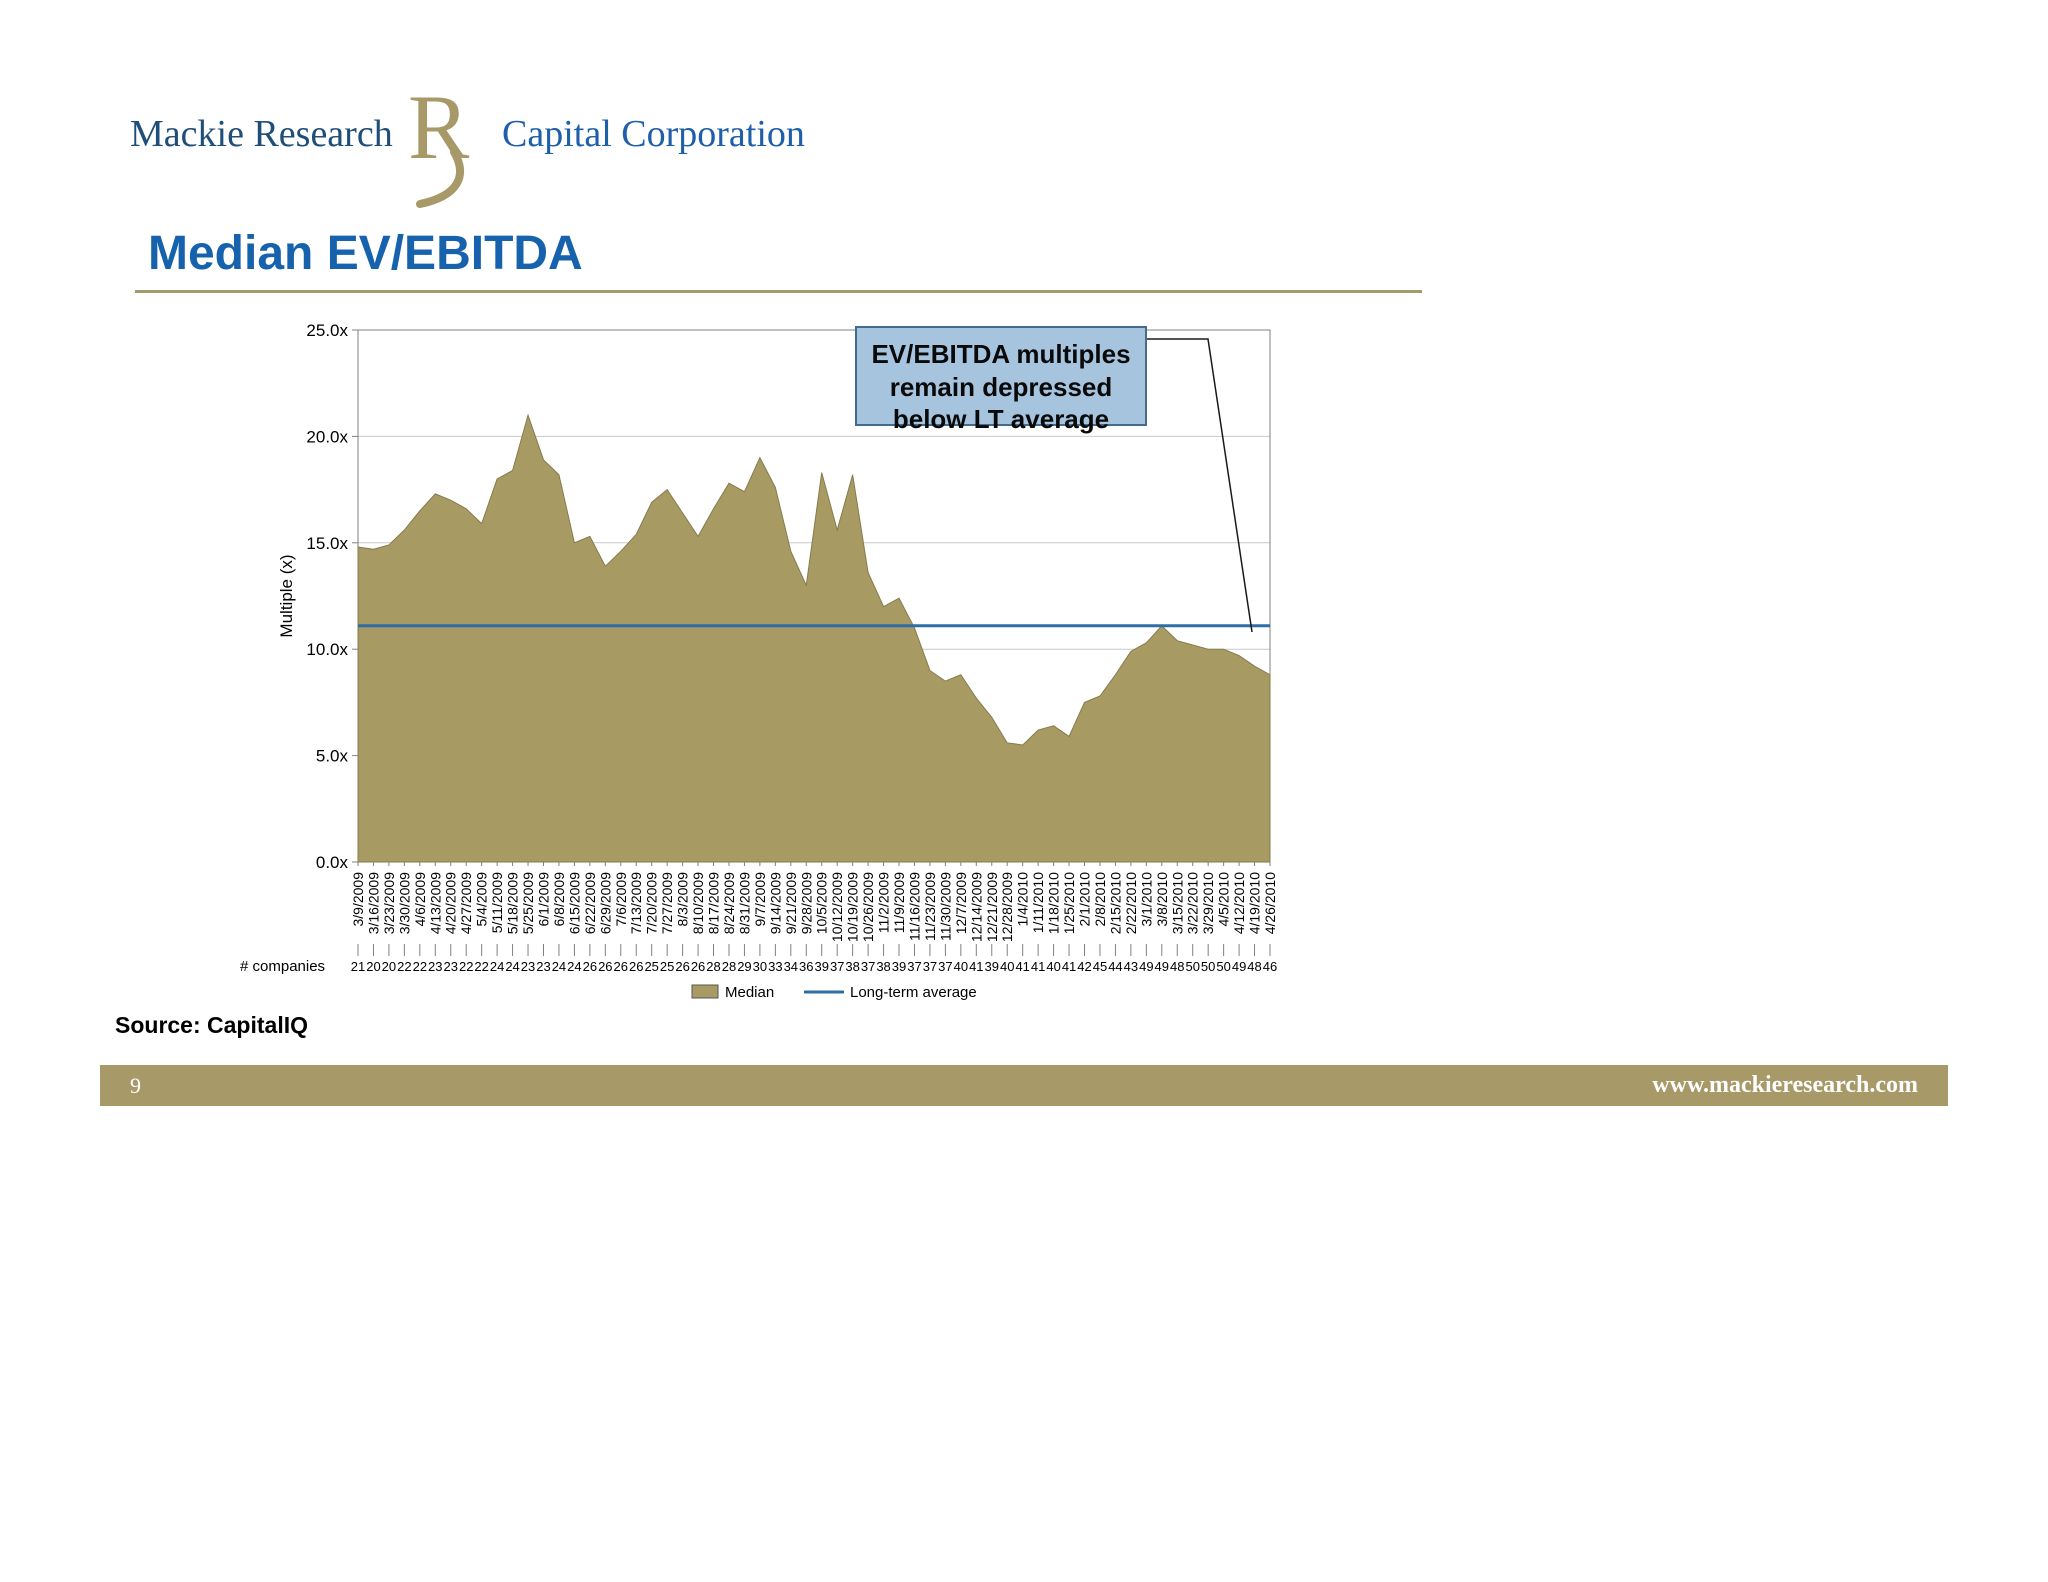 The width and height of the screenshot is (2048, 1582). What do you see at coordinates (791, 903) in the screenshot?
I see `x-tick-label: 9/21/2009` at bounding box center [791, 903].